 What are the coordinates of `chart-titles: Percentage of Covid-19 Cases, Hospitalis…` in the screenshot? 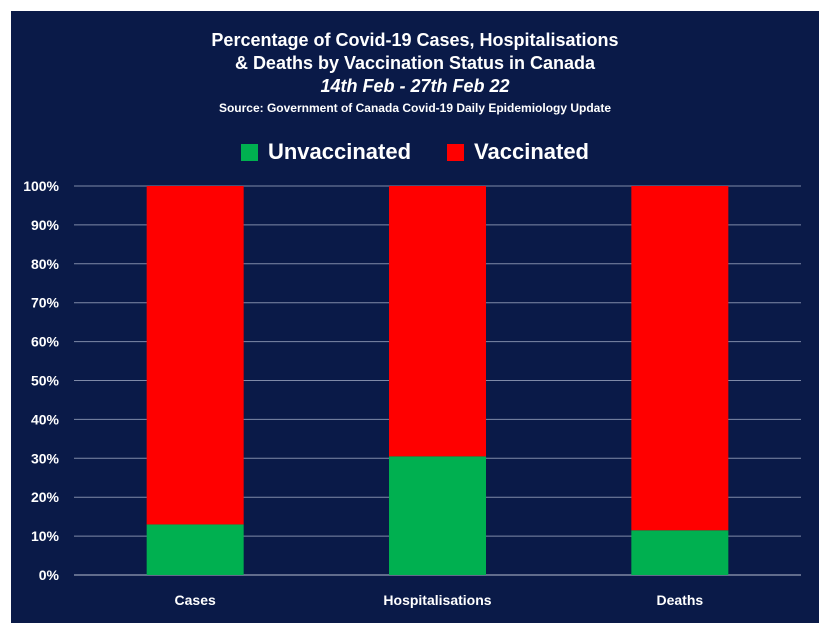 It's located at (415, 73).